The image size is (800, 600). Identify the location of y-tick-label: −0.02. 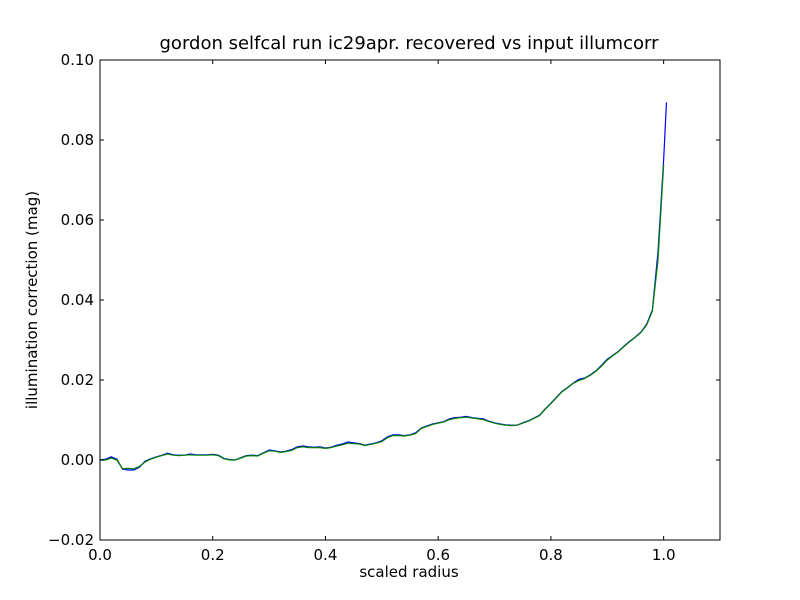
(71, 540).